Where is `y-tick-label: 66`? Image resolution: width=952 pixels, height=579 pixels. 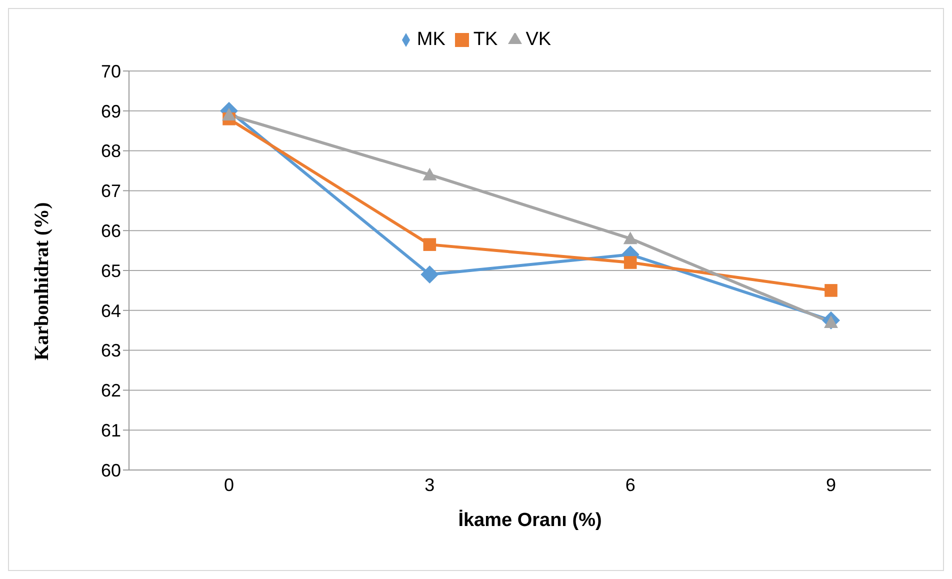
y-tick-label: 66 is located at coordinates (110, 230).